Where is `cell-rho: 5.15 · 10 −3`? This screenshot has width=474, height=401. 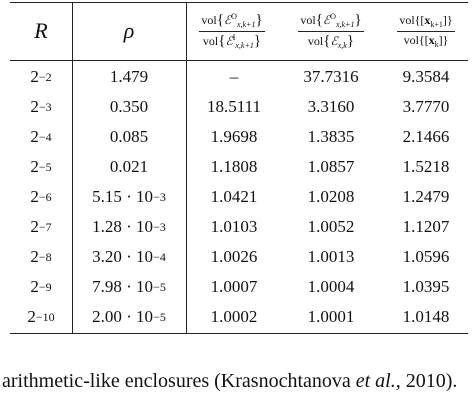 cell-rho: 5.15 · 10 −3 is located at coordinates (129, 197).